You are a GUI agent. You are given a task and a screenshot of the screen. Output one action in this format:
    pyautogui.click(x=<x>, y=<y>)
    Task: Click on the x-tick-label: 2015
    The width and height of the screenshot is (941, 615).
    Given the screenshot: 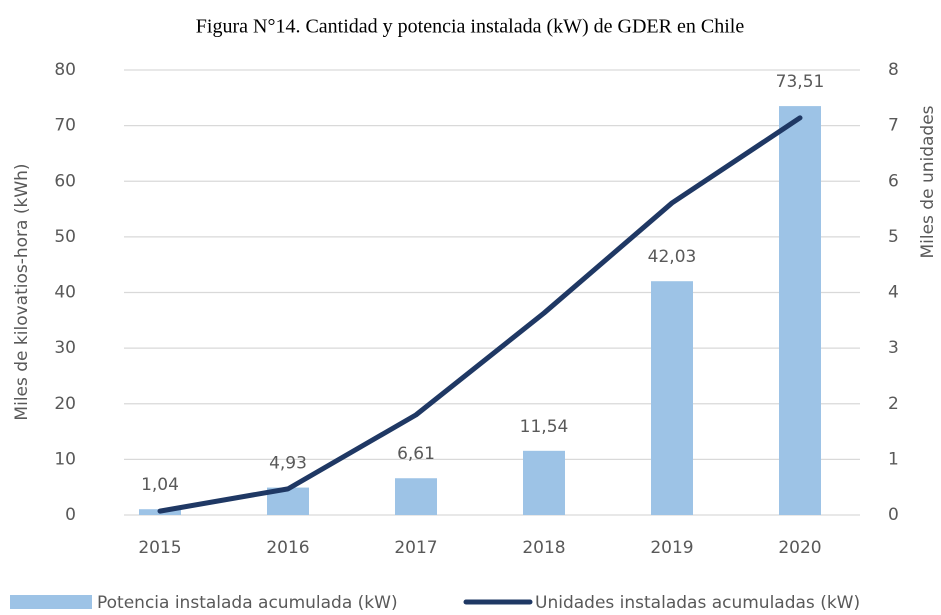 What is the action you would take?
    pyautogui.click(x=159, y=548)
    